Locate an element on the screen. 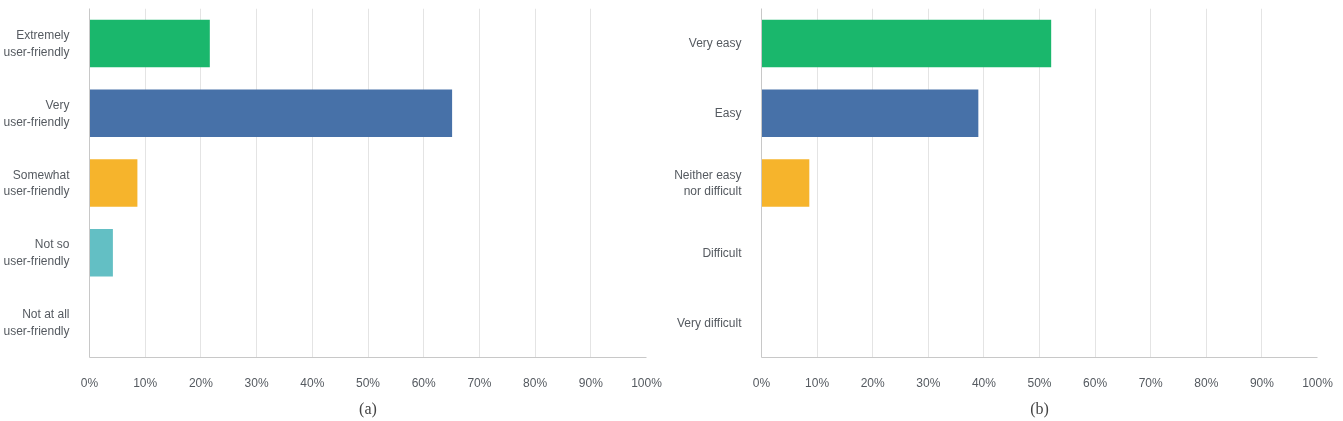  y-tick-label: Very easy is located at coordinates (715, 43).